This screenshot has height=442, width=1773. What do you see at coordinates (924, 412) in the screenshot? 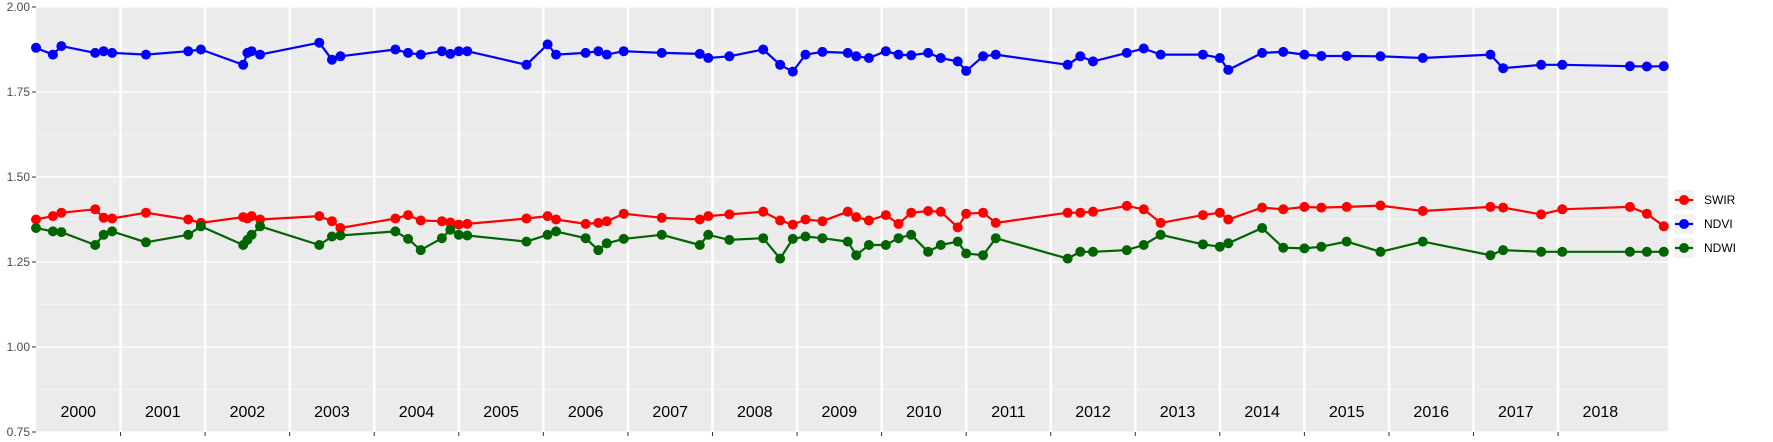
I see `year-label: 2010` at bounding box center [924, 412].